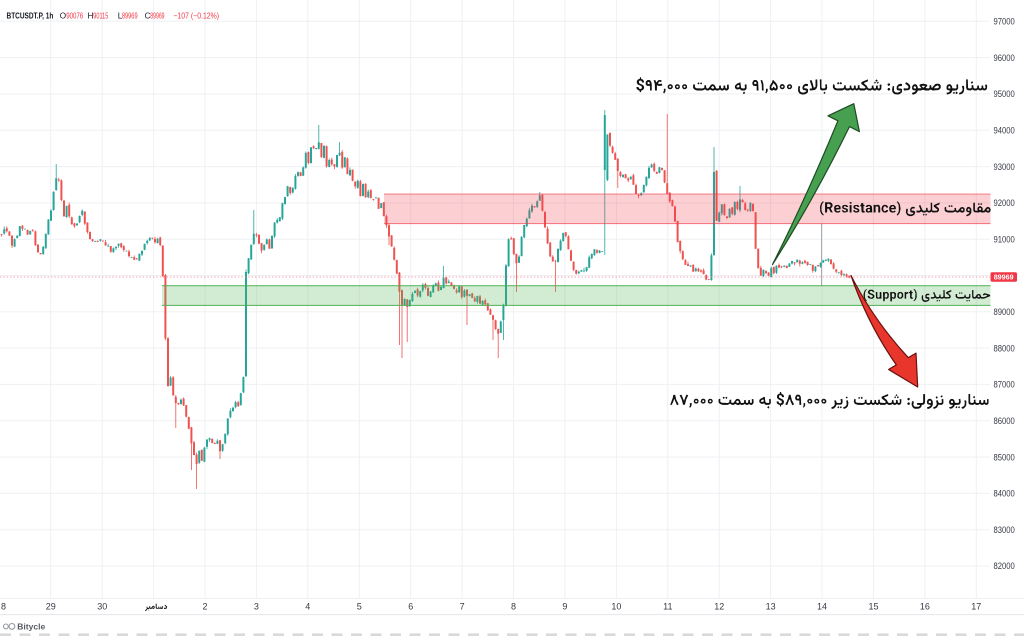 This screenshot has height=637, width=1024. What do you see at coordinates (102, 607) in the screenshot?
I see `svg-text: 30` at bounding box center [102, 607].